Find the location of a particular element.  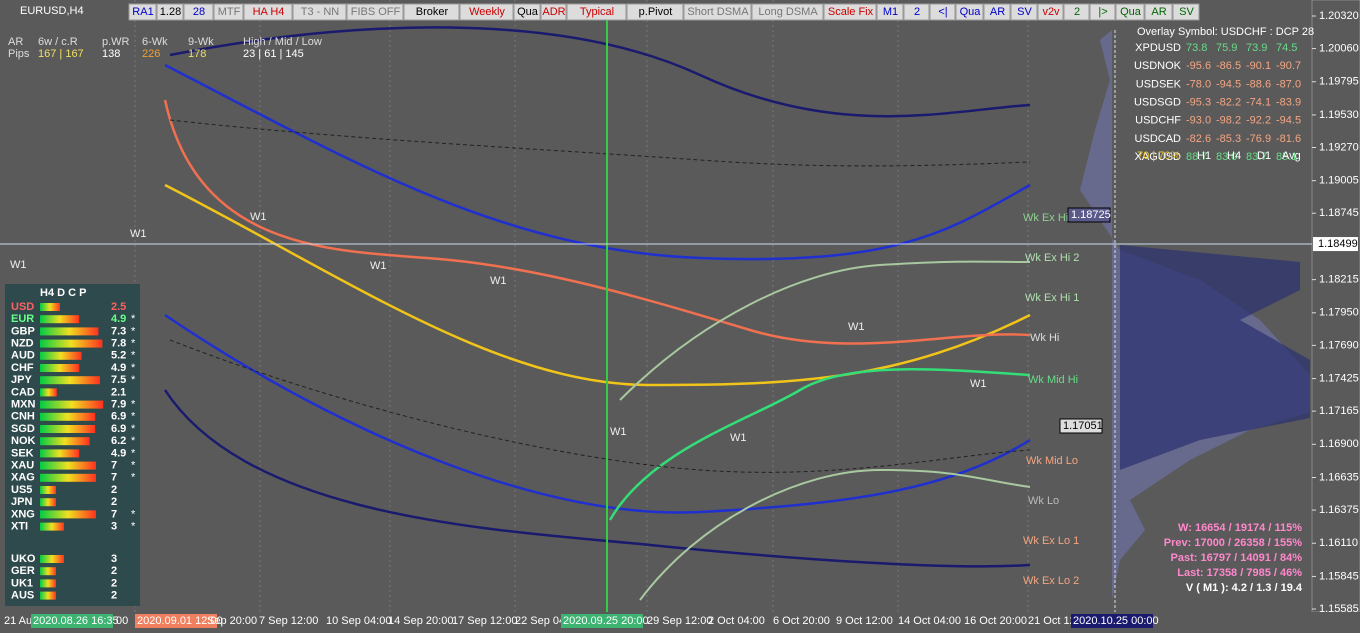

stat-value: 23 | 61 | 145 is located at coordinates (273, 54).